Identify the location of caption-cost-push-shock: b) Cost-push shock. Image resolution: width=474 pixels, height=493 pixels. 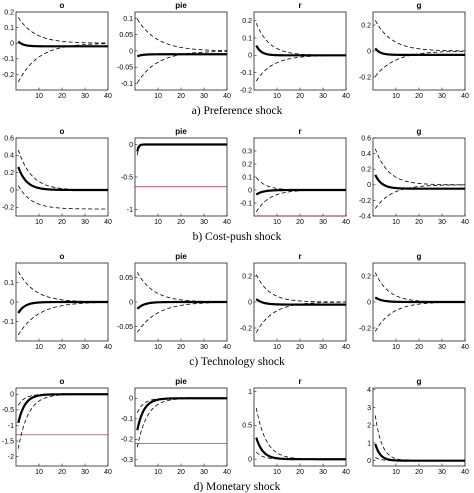
(237, 237).